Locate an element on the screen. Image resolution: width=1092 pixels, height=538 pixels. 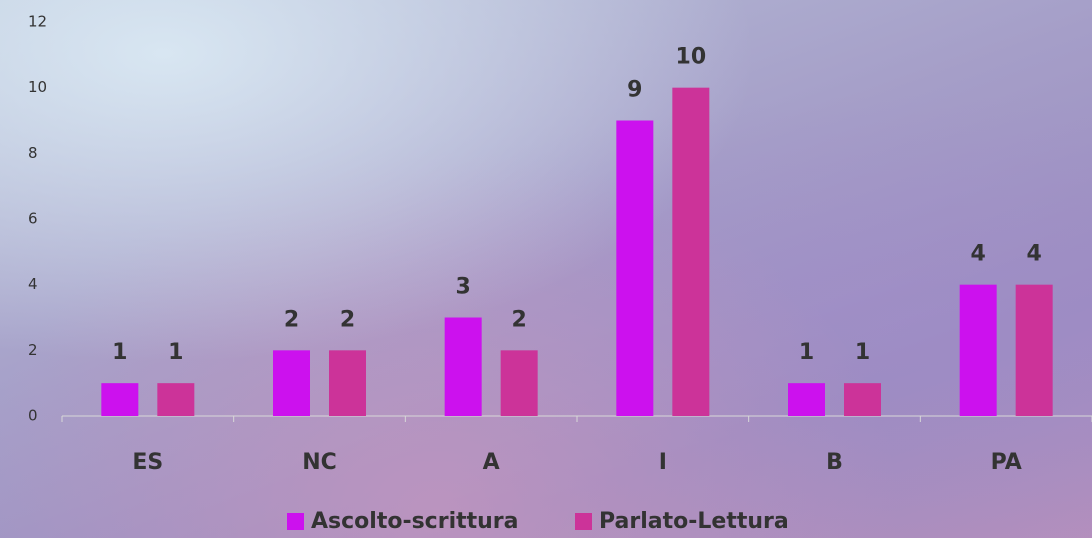
y-tick-label: 2 is located at coordinates (33, 350).